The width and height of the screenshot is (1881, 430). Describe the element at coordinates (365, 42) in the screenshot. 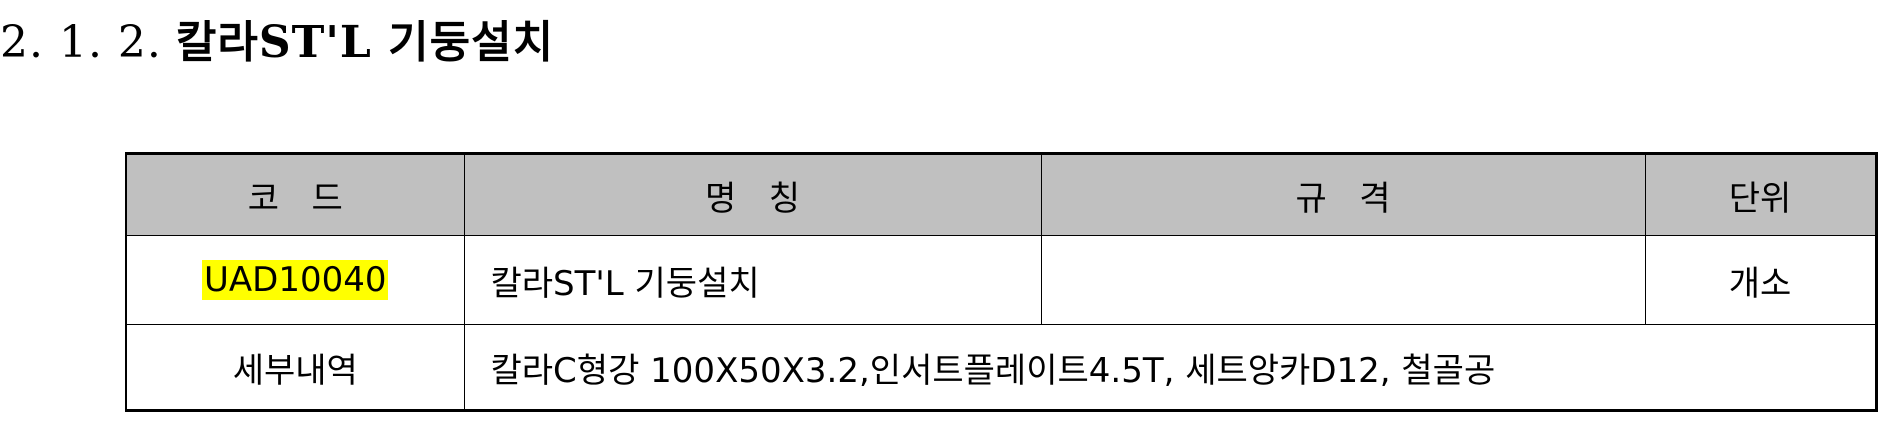

I see `section-title: 칼라ST'L 기둥설치` at that location.